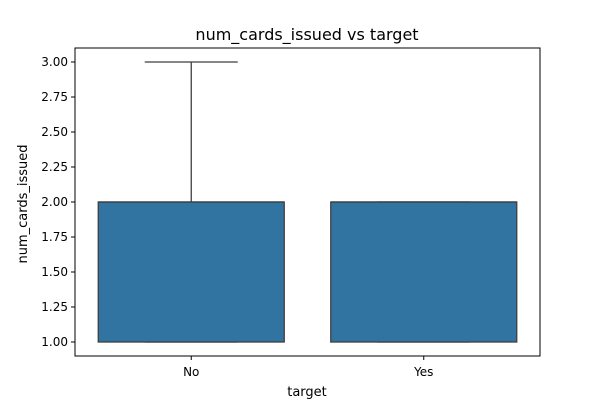 This screenshot has height=400, width=600. What do you see at coordinates (54, 132) in the screenshot?
I see `y-tick-label: 2.50` at bounding box center [54, 132].